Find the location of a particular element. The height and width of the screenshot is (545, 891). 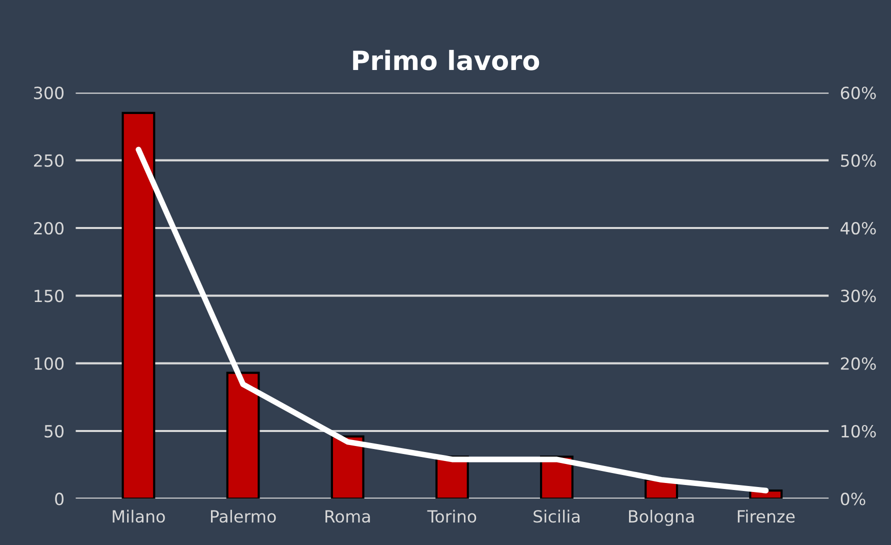

y2-tick-label: 0% is located at coordinates (853, 499).